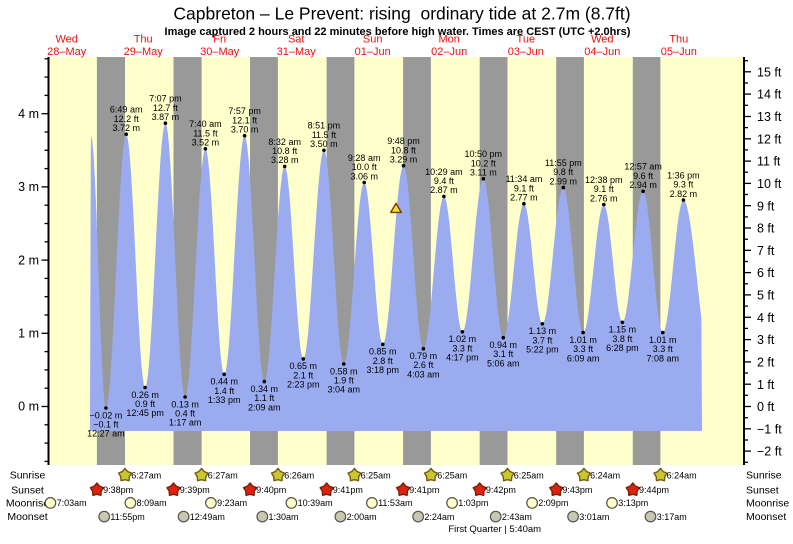  I want to click on svg-text: −0.02 m, so click(106, 415).